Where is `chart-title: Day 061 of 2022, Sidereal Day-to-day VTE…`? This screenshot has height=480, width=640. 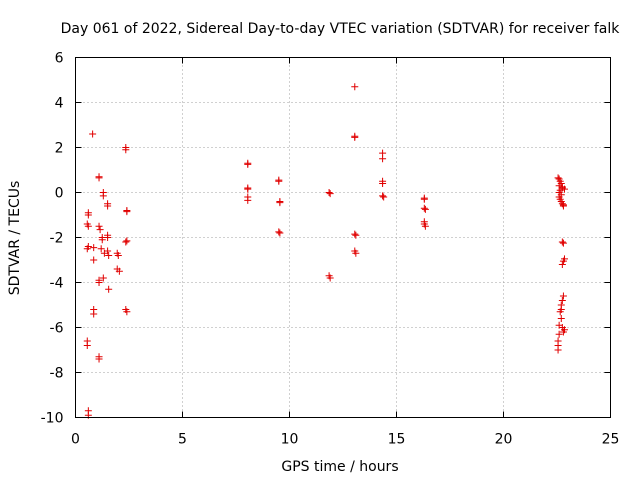
chart-title: Day 061 of 2022, Sidereal Day-to-day VTE… is located at coordinates (341, 29).